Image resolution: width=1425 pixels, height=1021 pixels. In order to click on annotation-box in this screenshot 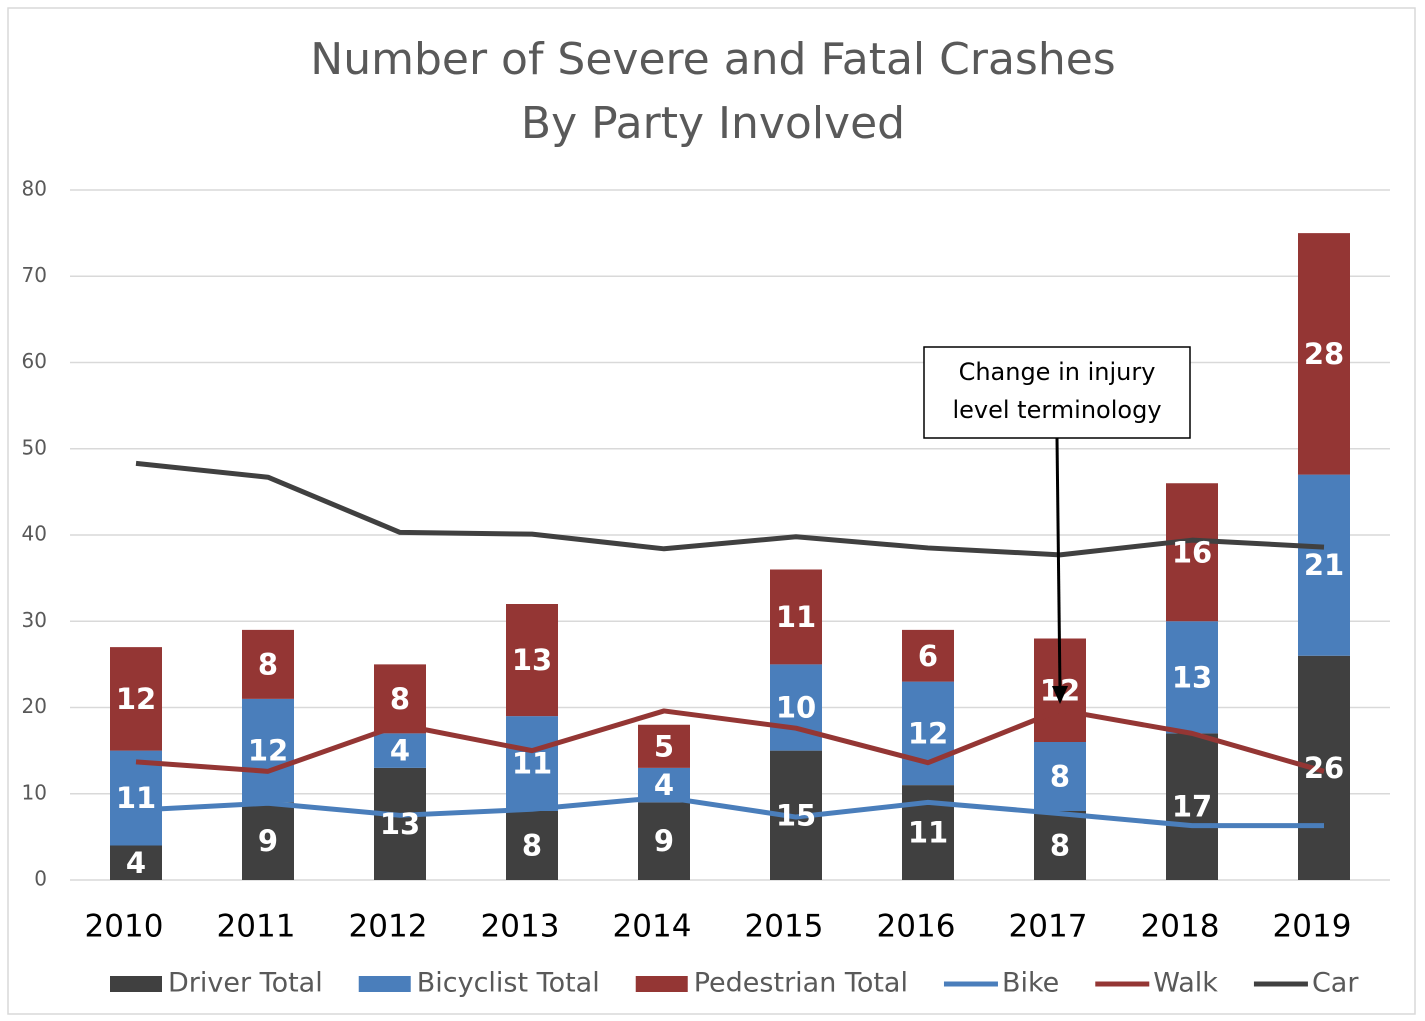, I will do `click(1057, 392)`.